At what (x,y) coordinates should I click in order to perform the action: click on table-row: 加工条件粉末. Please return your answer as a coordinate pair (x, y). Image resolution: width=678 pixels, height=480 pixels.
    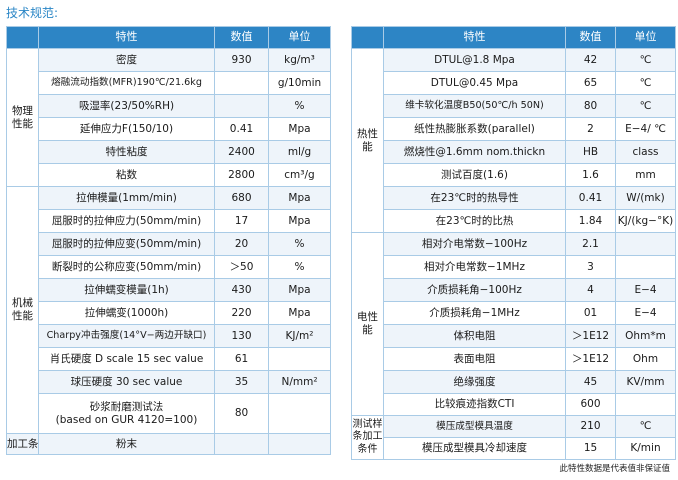
    Looking at the image, I should click on (168, 444).